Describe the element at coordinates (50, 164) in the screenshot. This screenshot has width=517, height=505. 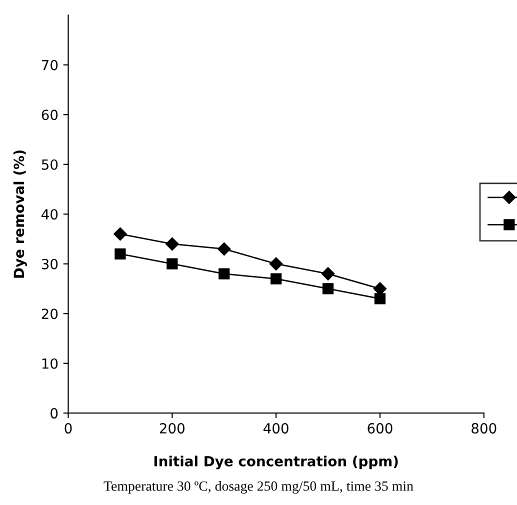
I see `y-tick-label: 50` at that location.